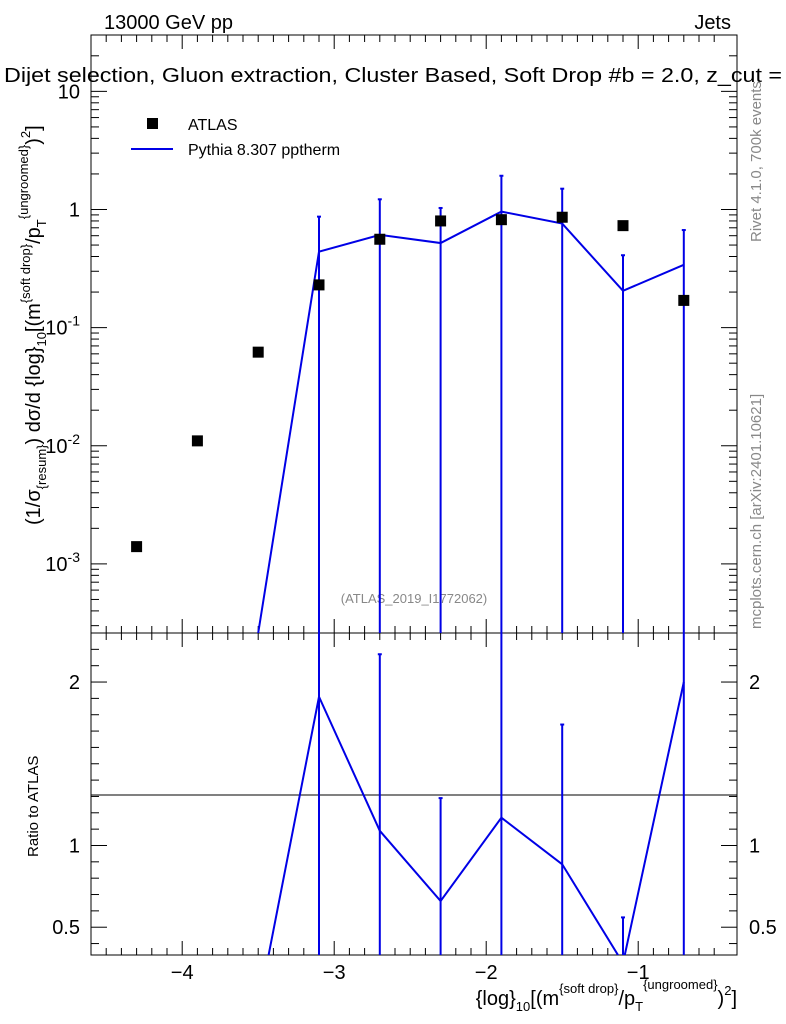  What do you see at coordinates (74, 846) in the screenshot?
I see `ratio-y-tick-label-left: 1` at bounding box center [74, 846].